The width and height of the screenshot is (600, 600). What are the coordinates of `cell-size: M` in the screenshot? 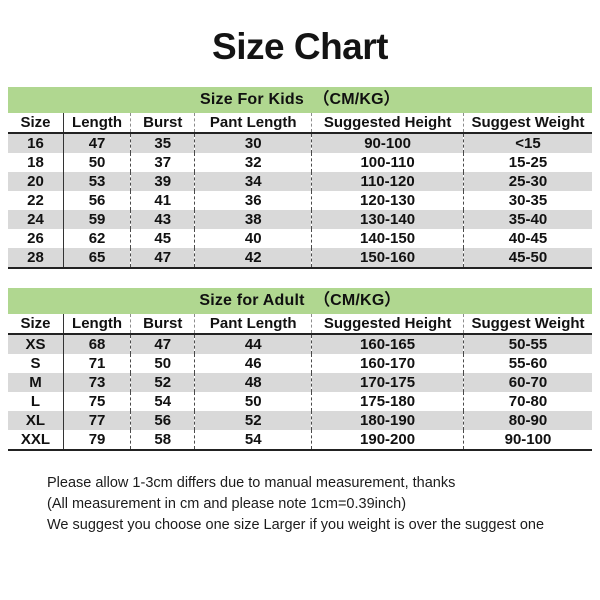 It's located at (36, 382).